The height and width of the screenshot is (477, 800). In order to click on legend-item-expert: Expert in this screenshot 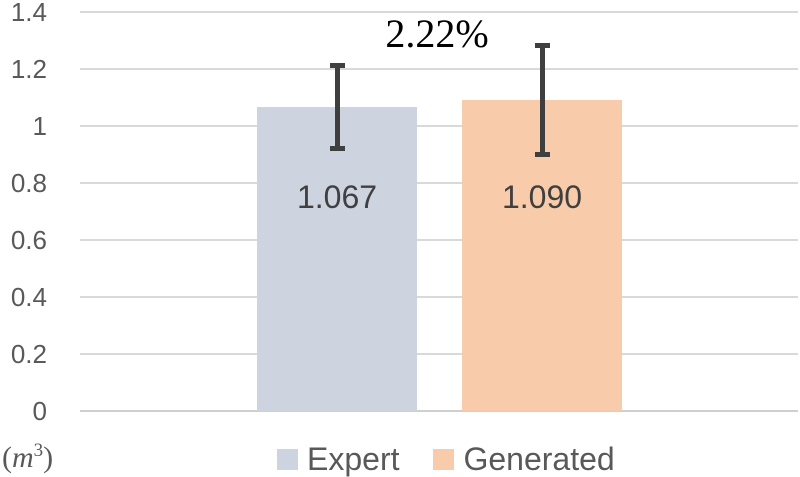, I will do `click(338, 459)`.